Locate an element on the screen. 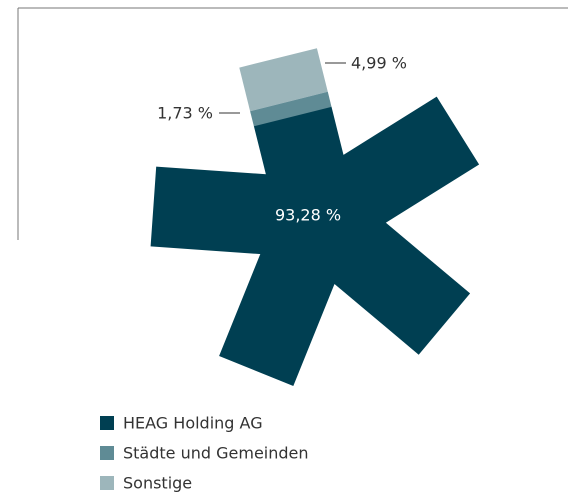 Image resolution: width=568 pixels, height=493 pixels. legend-label: Städte und Gemeinden is located at coordinates (216, 453).